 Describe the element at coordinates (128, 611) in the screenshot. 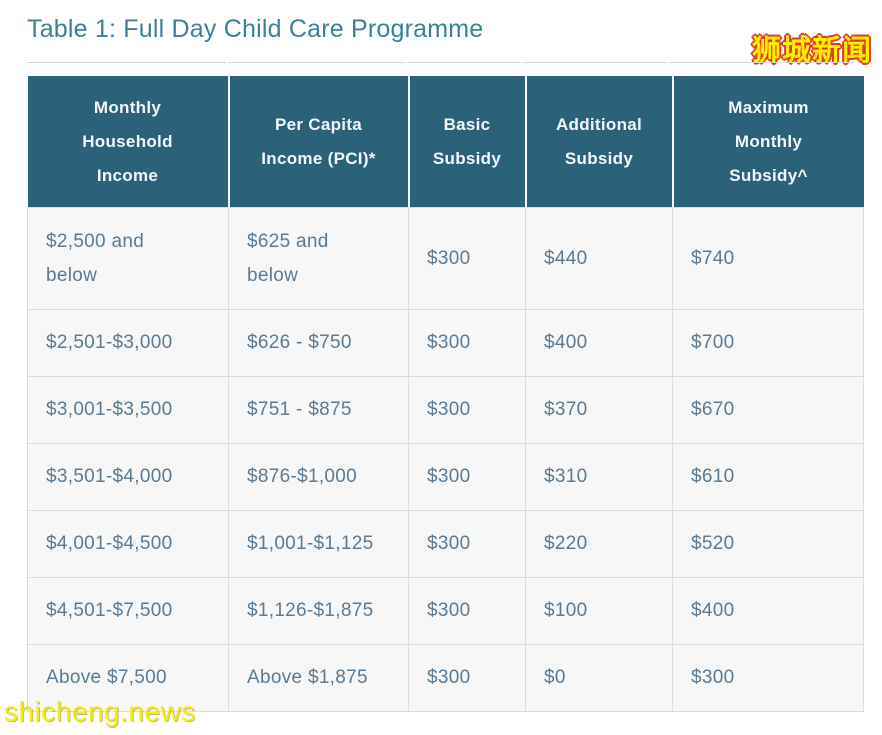

I see `cell-household-income: $4,501-$7,500` at that location.